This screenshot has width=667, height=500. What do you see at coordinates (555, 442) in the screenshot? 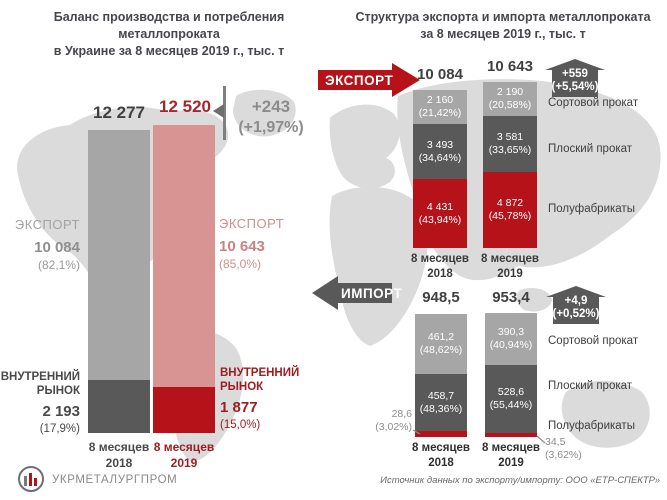
I see `import-callout-2019-value: 34,5` at bounding box center [555, 442].